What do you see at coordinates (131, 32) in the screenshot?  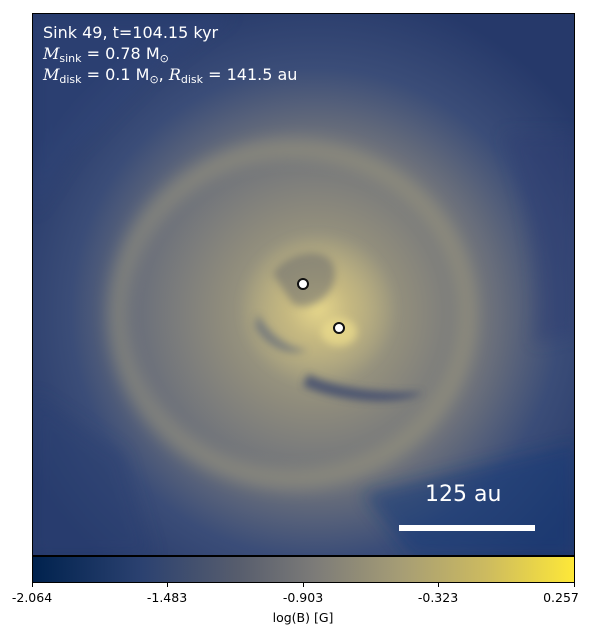 I see `sink-time-label: Sink 49, t=104.15 kyr` at bounding box center [131, 32].